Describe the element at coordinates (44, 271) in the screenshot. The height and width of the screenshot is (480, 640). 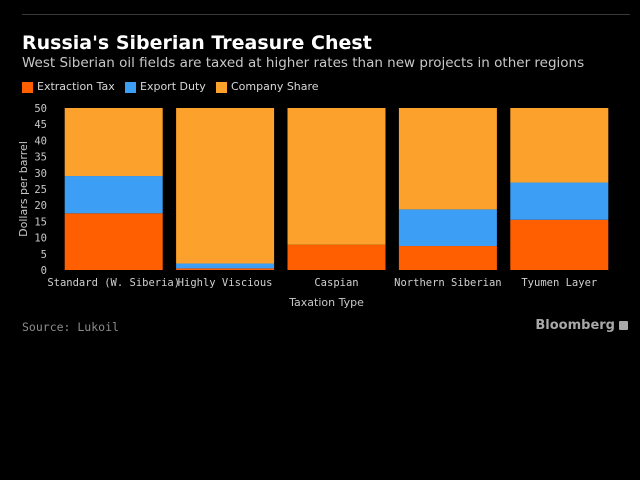
I see `y-tick-label-0: 0` at that location.